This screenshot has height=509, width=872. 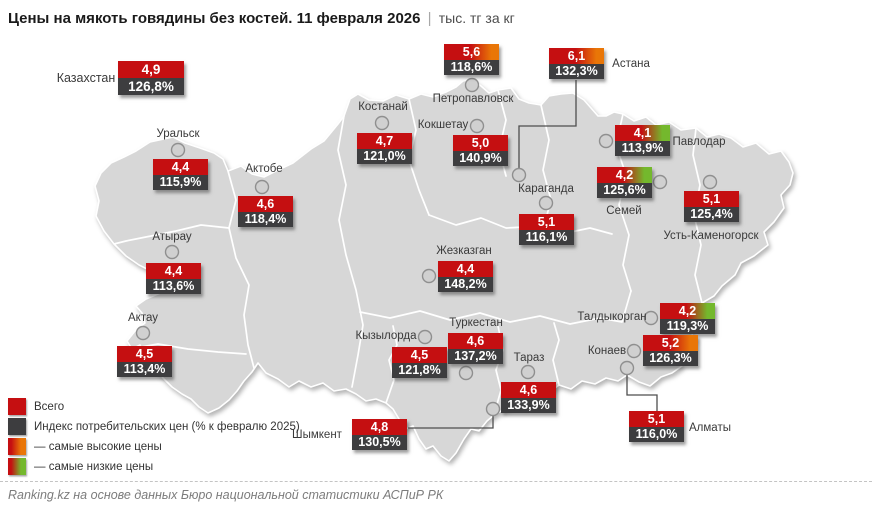 What do you see at coordinates (94, 466) in the screenshot?
I see `legend-label: — самые низкие цены` at bounding box center [94, 466].